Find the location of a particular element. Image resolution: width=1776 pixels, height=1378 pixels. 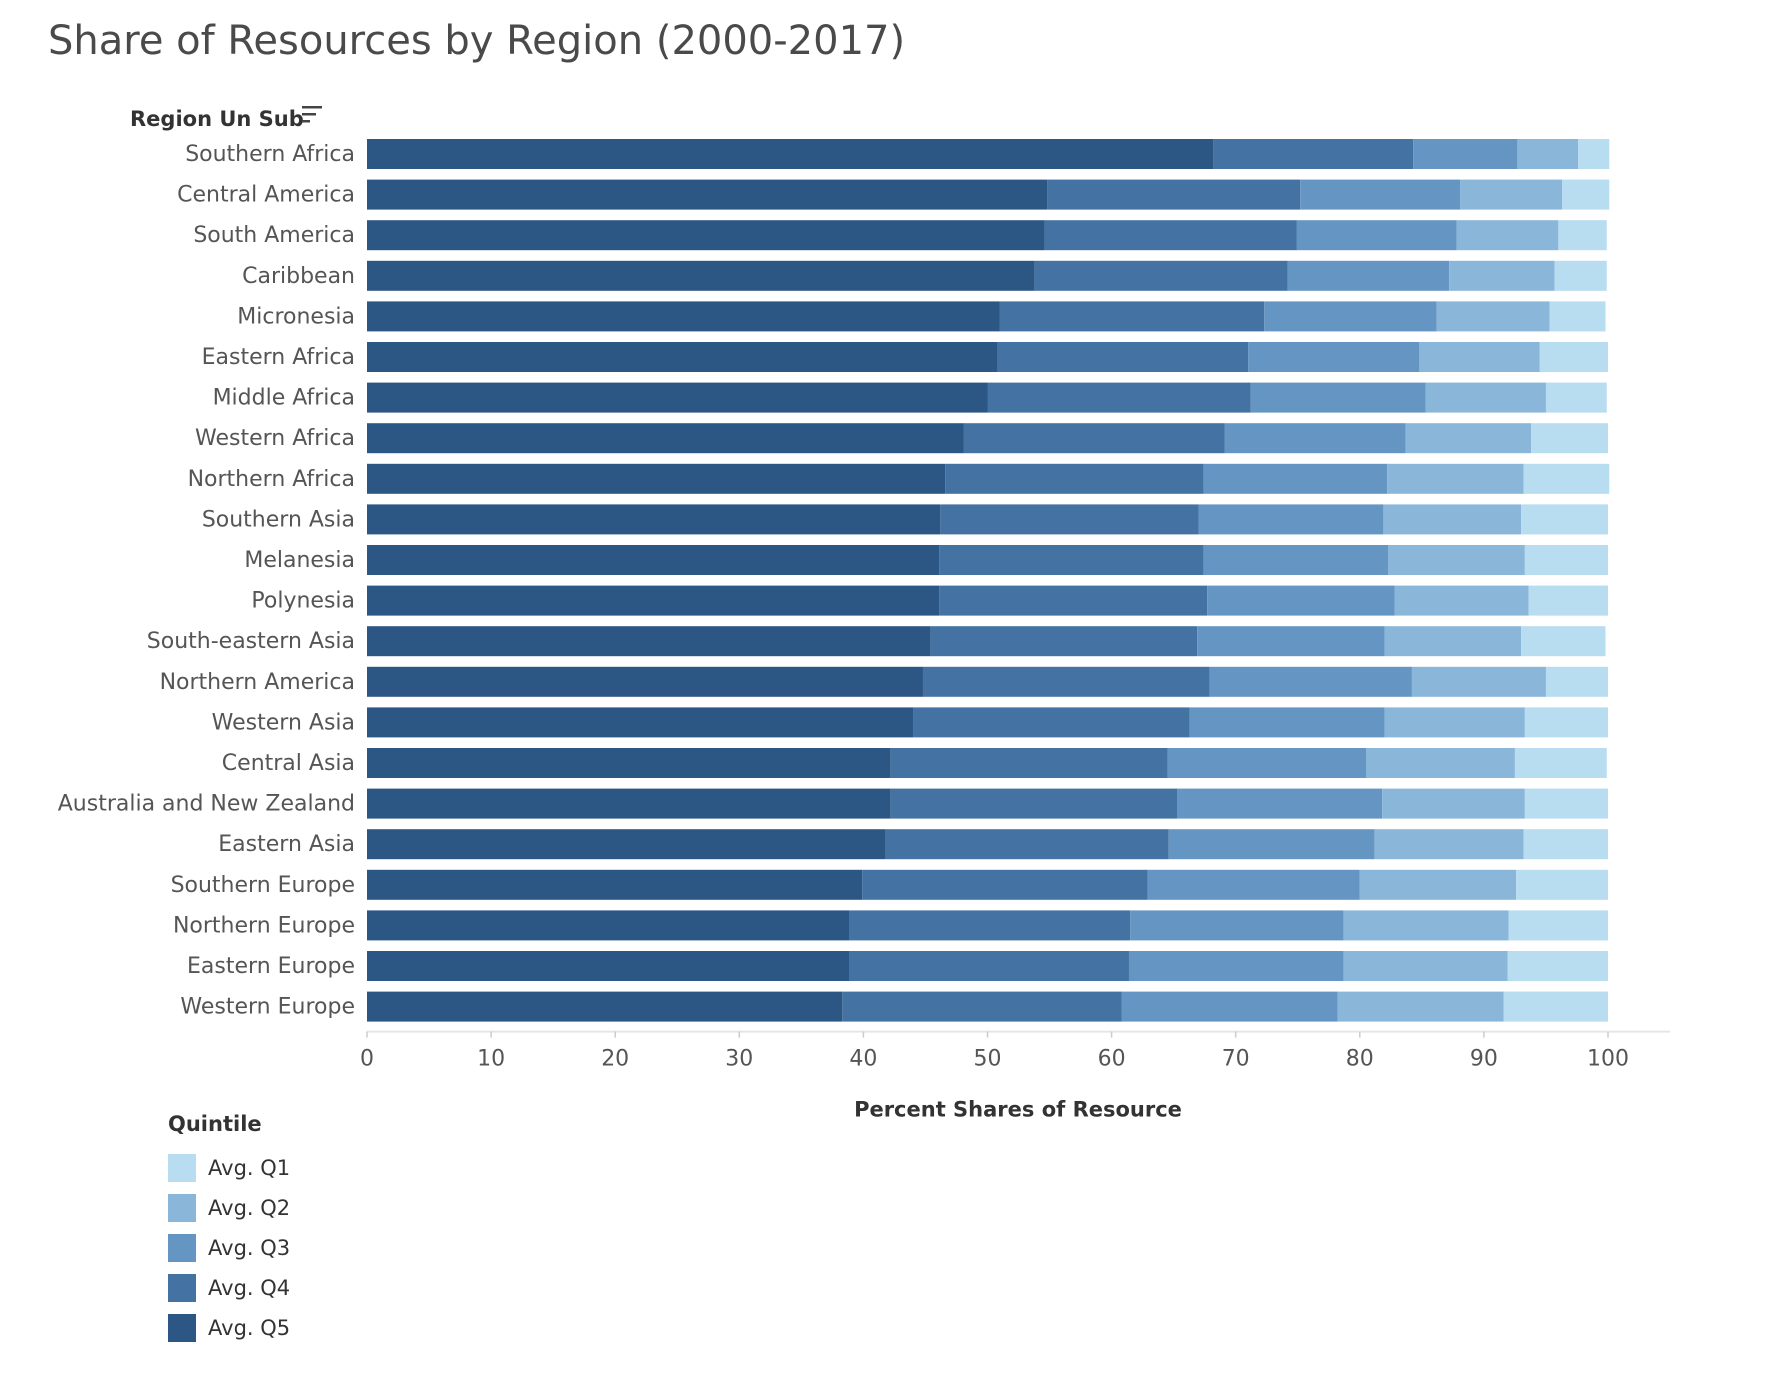

y-axis-title: Region Un Sub is located at coordinates (217, 119).